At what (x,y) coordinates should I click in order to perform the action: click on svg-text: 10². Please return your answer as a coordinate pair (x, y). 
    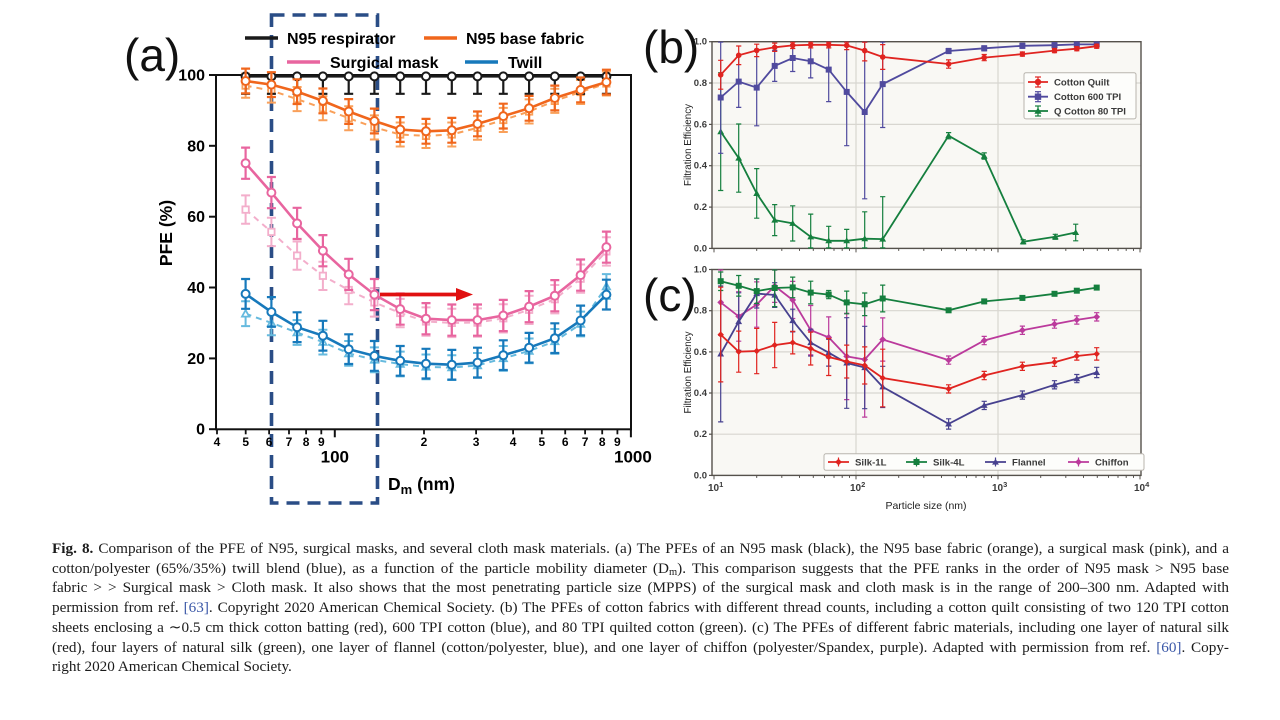
    Looking at the image, I should click on (857, 487).